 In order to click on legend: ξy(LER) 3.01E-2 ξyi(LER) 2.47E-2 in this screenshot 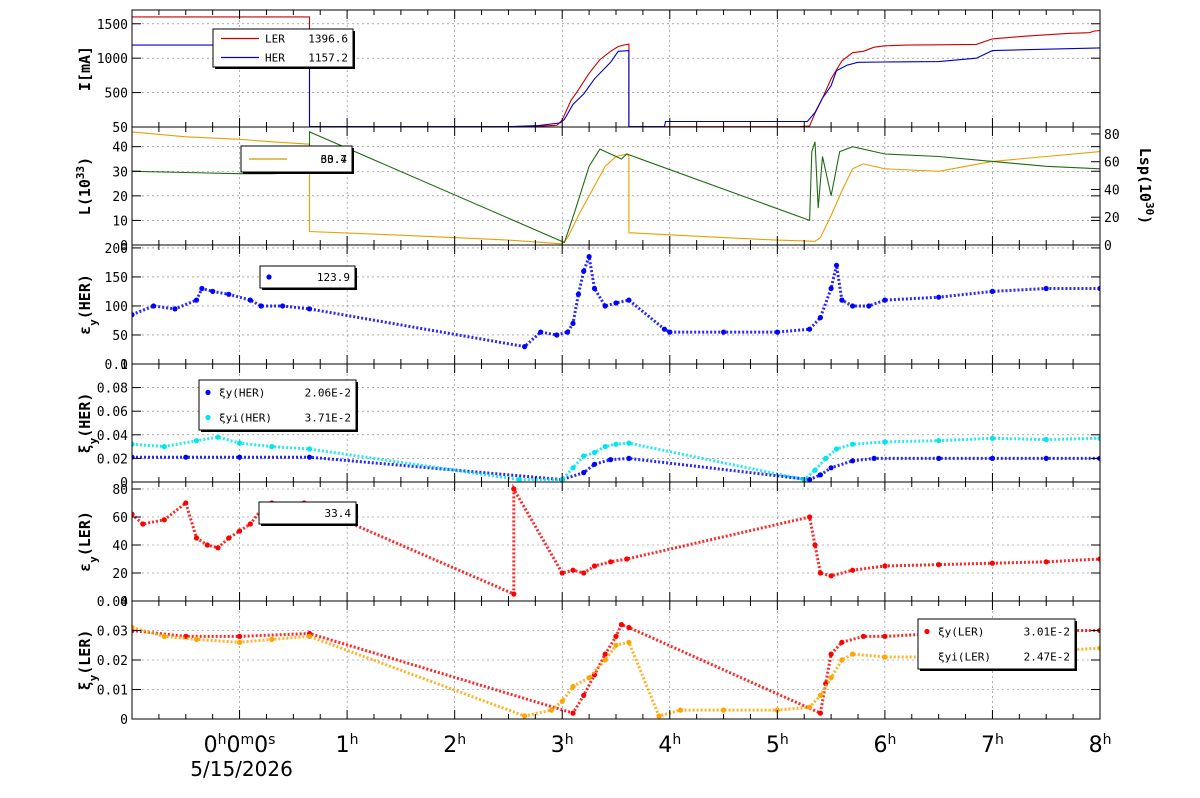, I will do `click(997, 644)`.